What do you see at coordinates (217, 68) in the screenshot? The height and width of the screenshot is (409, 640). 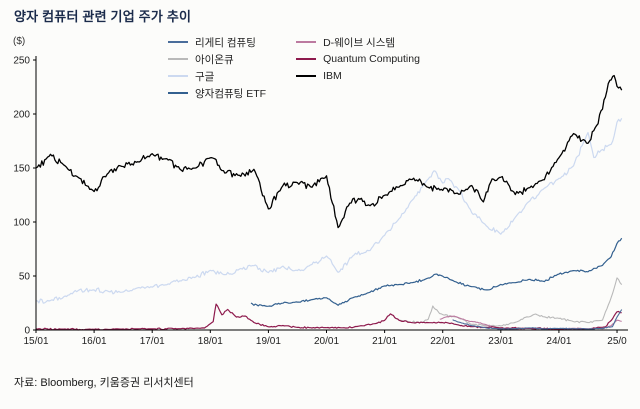 I see `legend-column-1: 리게티 컴퓨팅 아이온큐 구글 양자컴퓨팅 ETF` at bounding box center [217, 68].